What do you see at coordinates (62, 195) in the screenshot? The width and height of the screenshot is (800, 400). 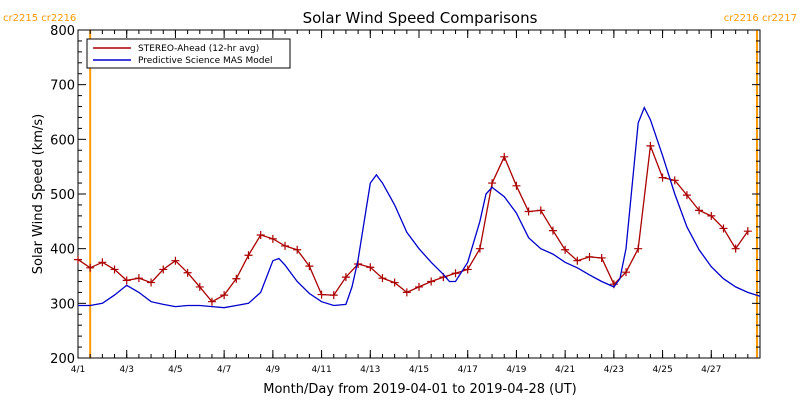 I see `y-tick-label: 500` at bounding box center [62, 195].